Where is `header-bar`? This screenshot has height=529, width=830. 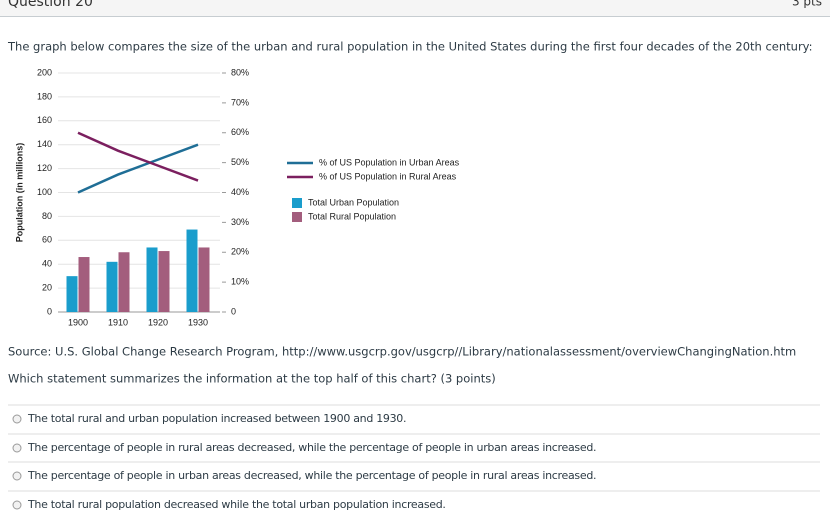 header-bar is located at coordinates (415, 8).